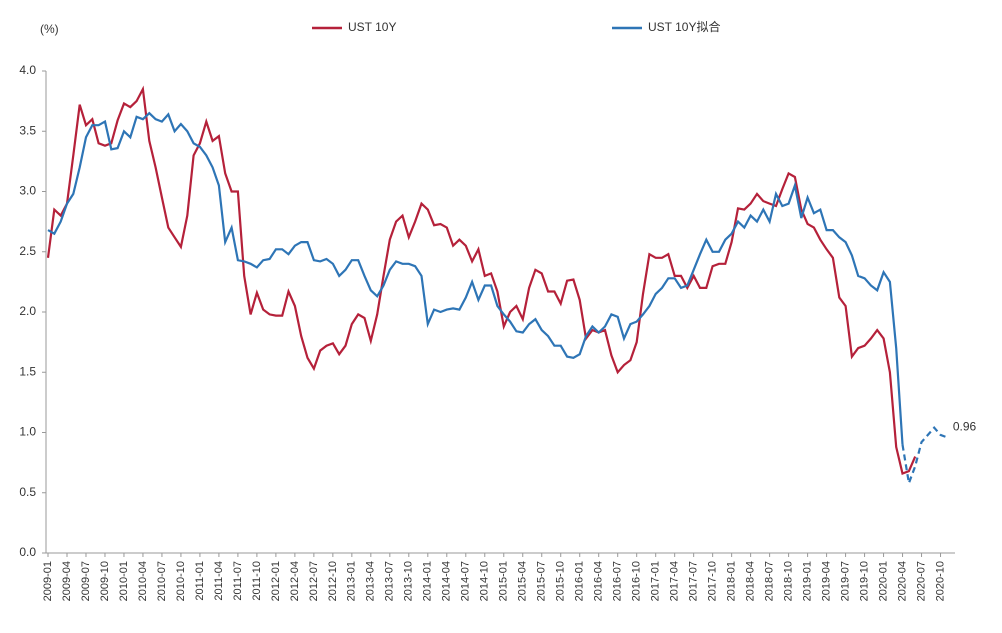  I want to click on x-tick-label: 2009-01, so click(48, 581).